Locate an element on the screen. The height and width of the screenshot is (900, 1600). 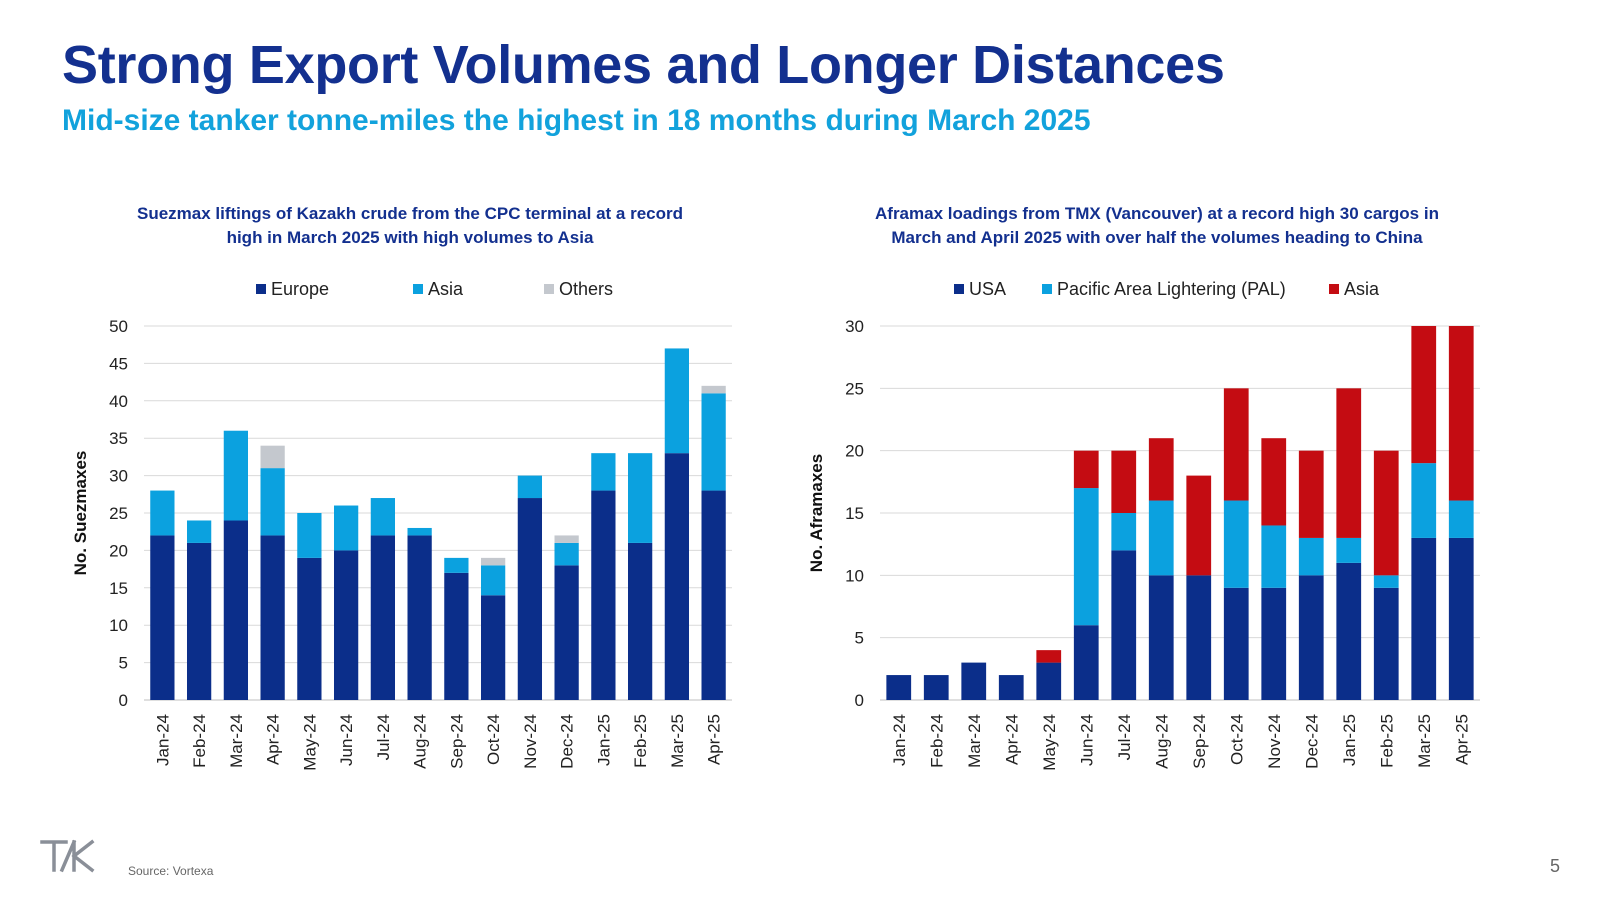
suezmax-legend-swatch-others is located at coordinates (549, 289).